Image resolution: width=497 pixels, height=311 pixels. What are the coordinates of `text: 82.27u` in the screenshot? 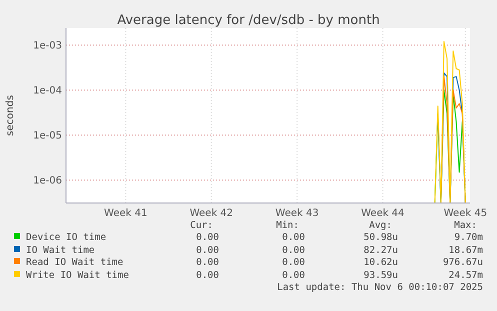 It's located at (381, 250).